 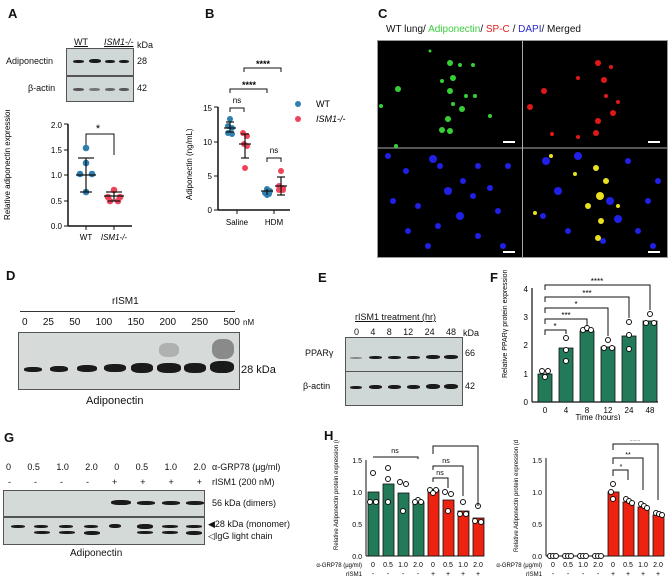 What do you see at coordinates (81, 42) in the screenshot?
I see `blot-a-group-wt: WT` at bounding box center [81, 42].